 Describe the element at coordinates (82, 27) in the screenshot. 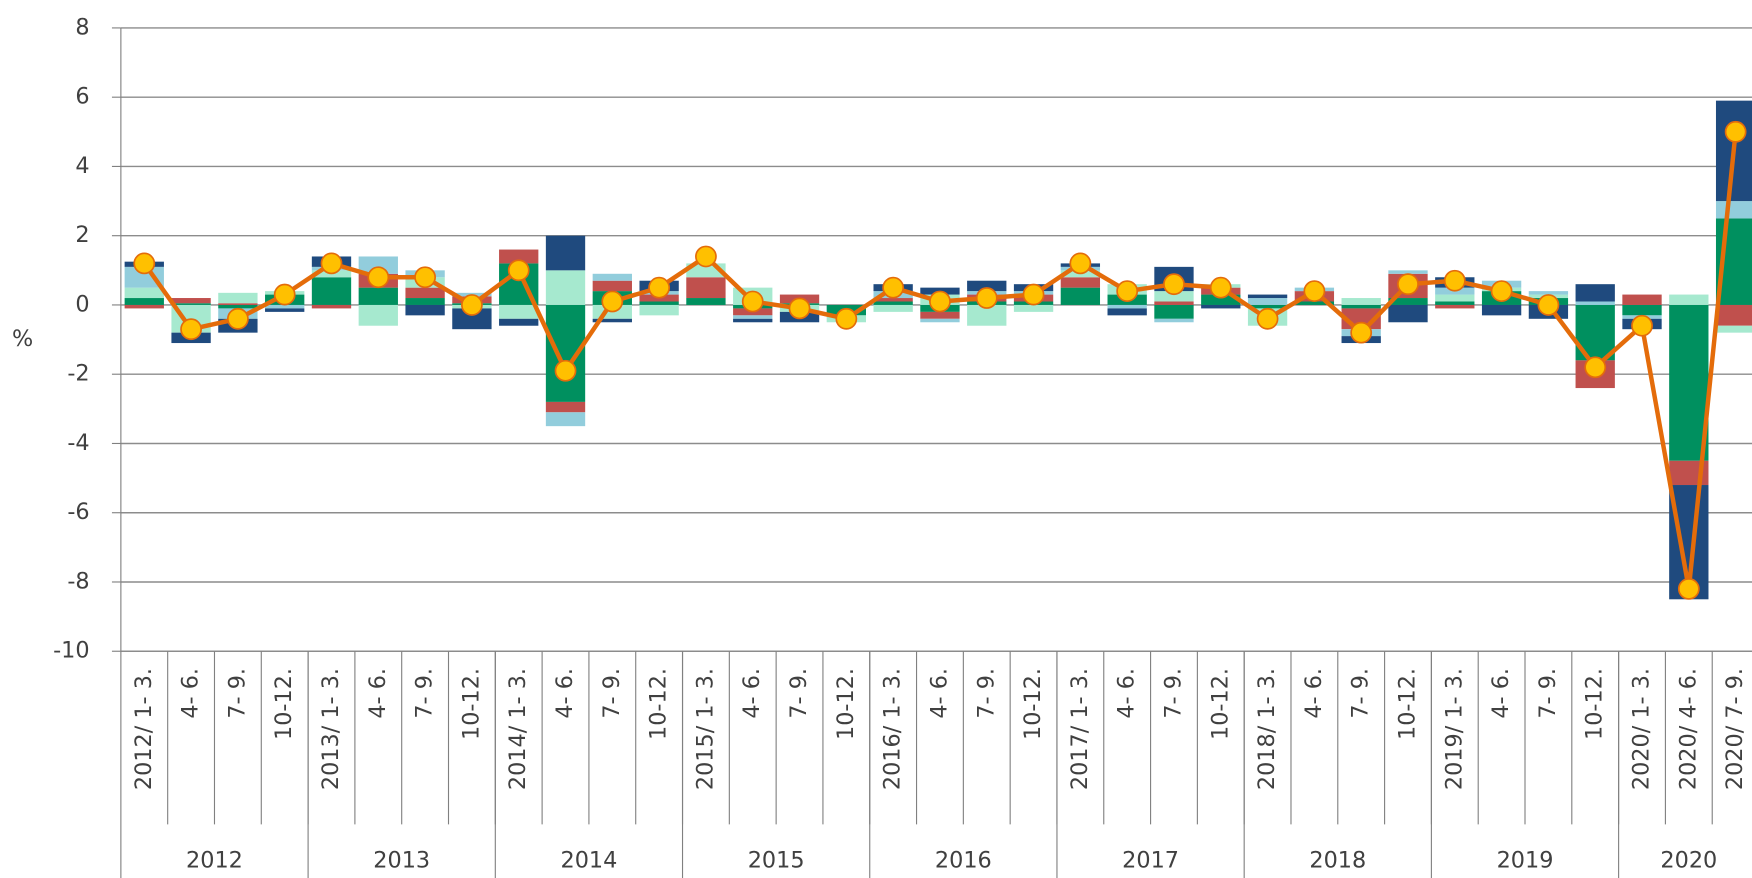

I see `y-tick-label: 8` at that location.